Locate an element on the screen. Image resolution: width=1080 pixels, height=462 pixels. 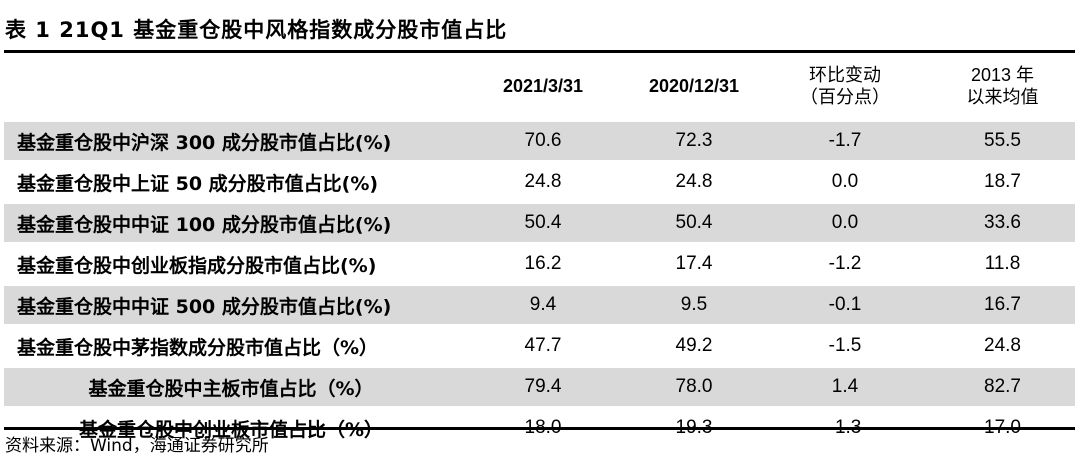
header-avg-line2: 以来均值 is located at coordinates (1002, 97).